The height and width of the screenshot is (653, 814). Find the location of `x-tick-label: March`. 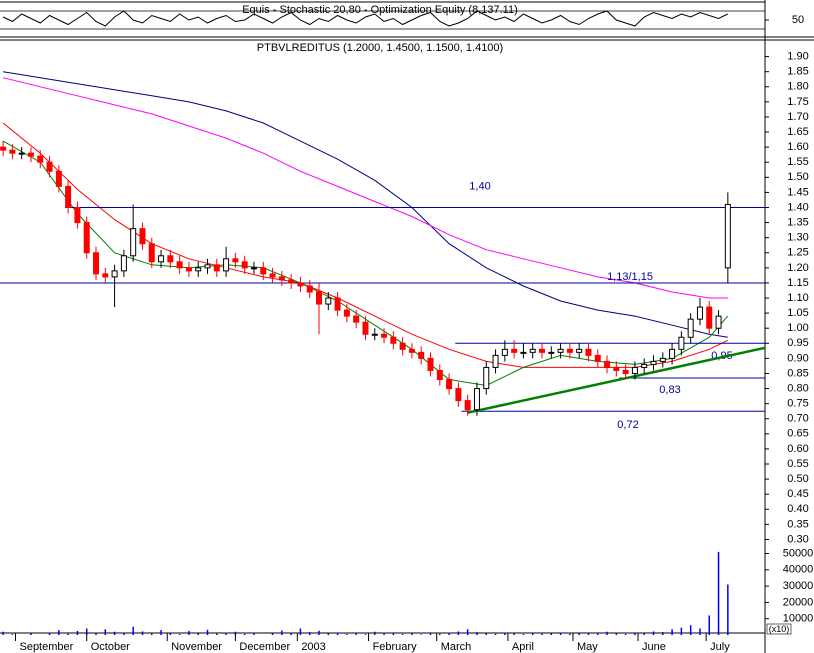

x-tick-label: March is located at coordinates (456, 647).